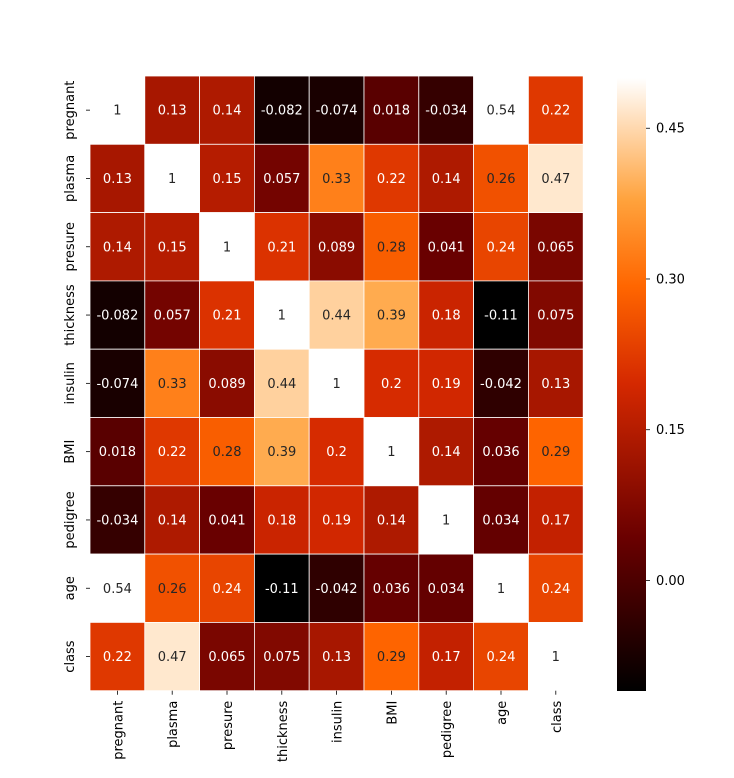 The width and height of the screenshot is (734, 778). I want to click on x-tick-label: insulin, so click(338, 722).